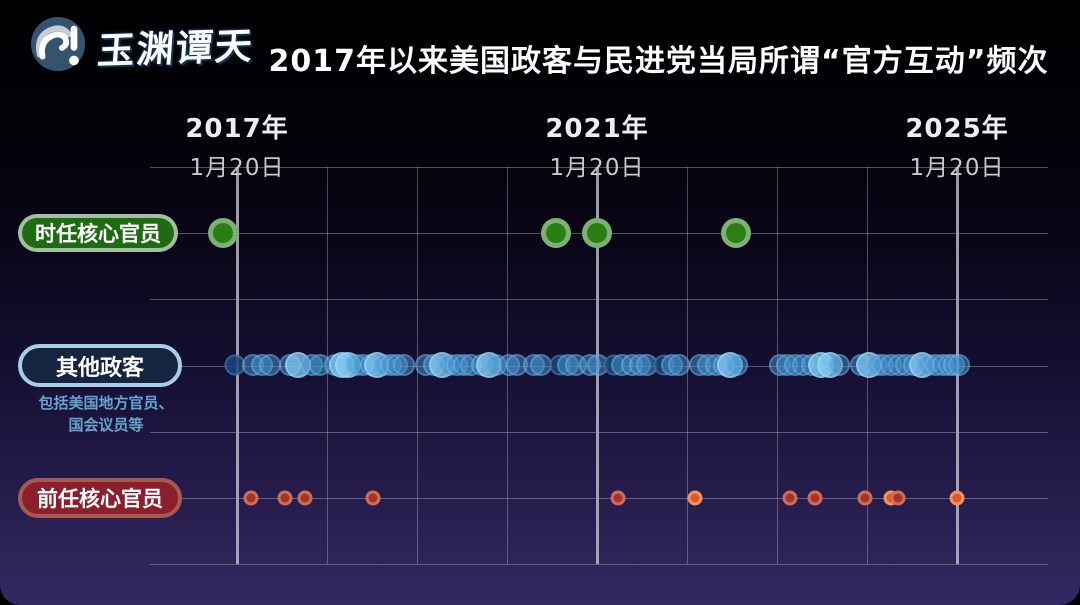 Image resolution: width=1080 pixels, height=605 pixels. I want to click on row-sublabel-other-politicians: 包括美国地方官员、 国会议员等, so click(106, 415).